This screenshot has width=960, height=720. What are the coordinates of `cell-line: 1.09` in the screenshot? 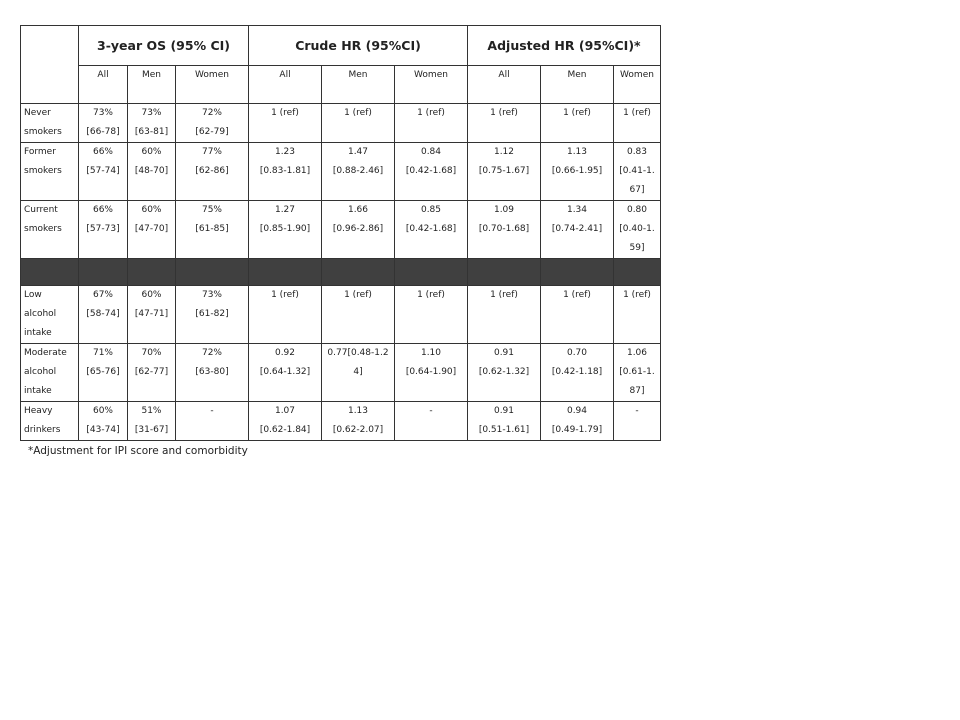 It's located at (504, 210).